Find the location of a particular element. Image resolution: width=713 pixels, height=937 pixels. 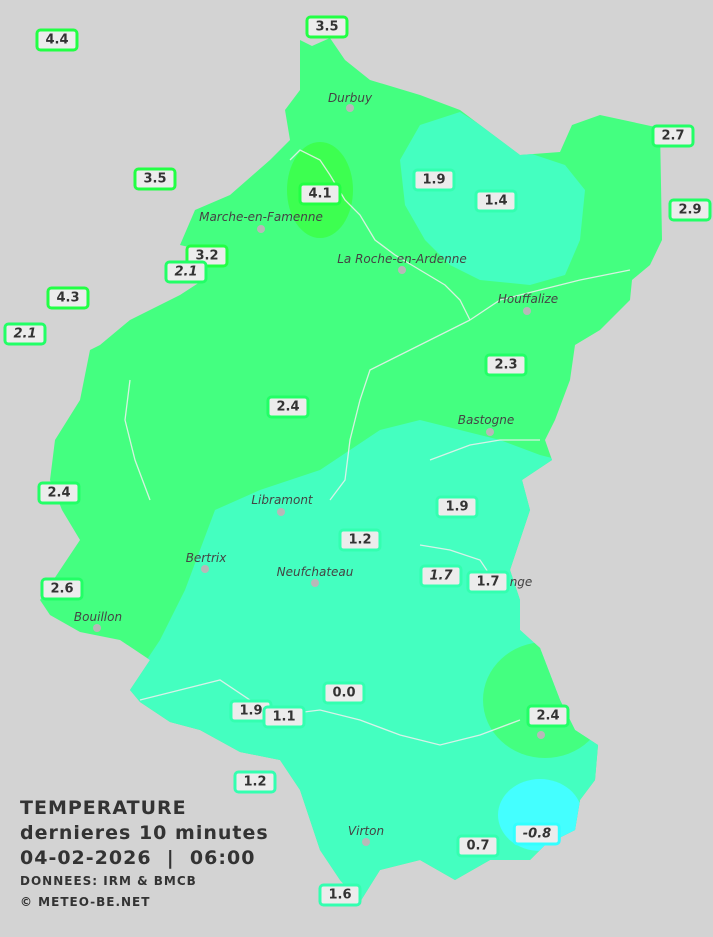

legend-subtitle: dernieres 10 minutes is located at coordinates (144, 833).